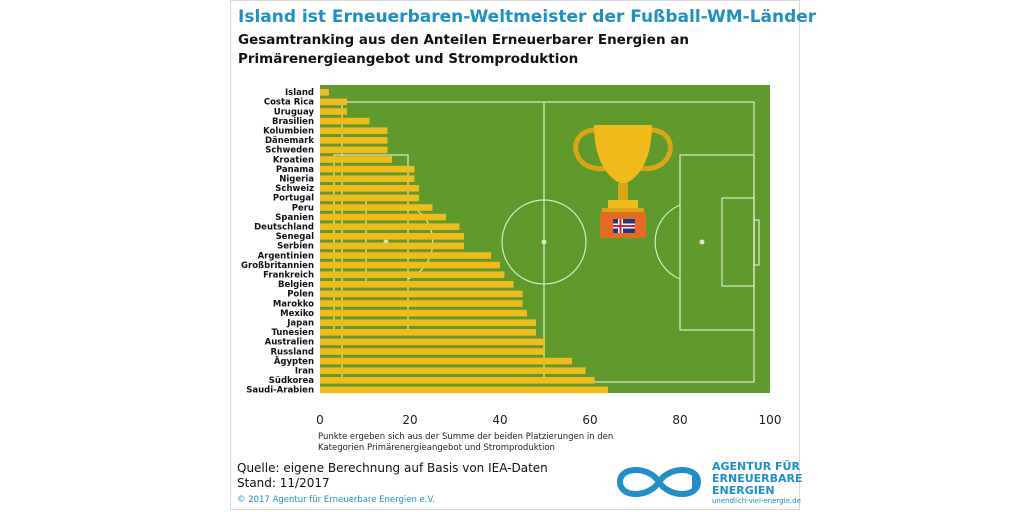 The width and height of the screenshot is (1024, 512). What do you see at coordinates (659, 482) in the screenshot?
I see `infinity-logo-icon` at bounding box center [659, 482].